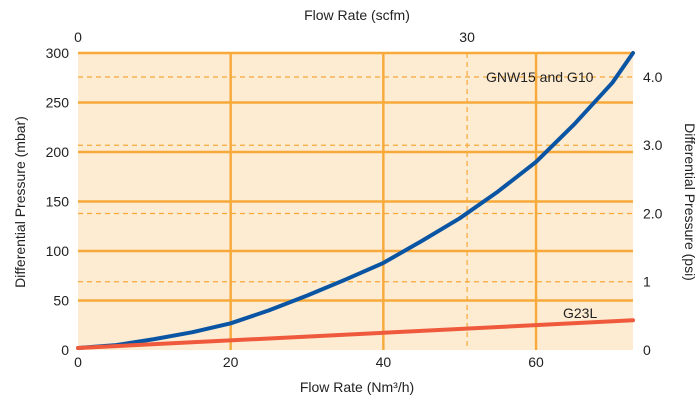  I want to click on x-tick-label-20: 20, so click(231, 362).